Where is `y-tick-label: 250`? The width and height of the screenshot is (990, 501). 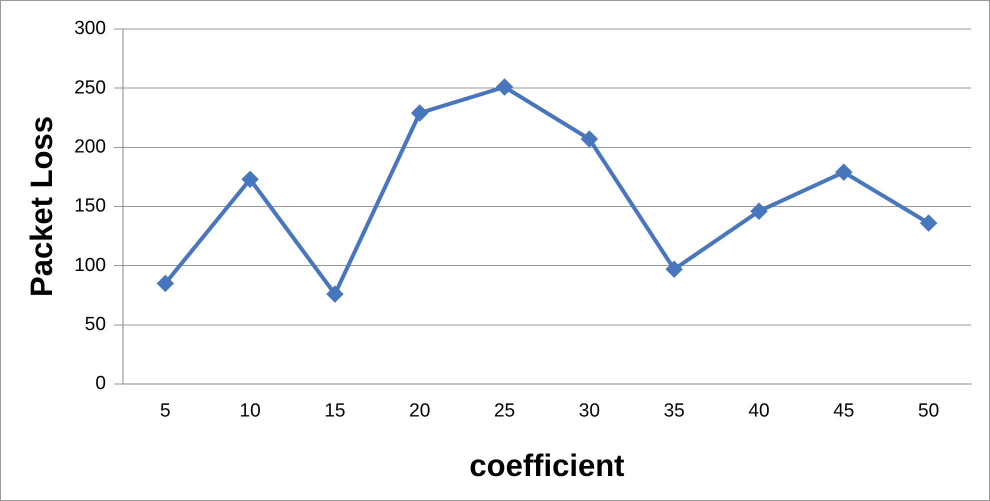
y-tick-label: 250 is located at coordinates (90, 87).